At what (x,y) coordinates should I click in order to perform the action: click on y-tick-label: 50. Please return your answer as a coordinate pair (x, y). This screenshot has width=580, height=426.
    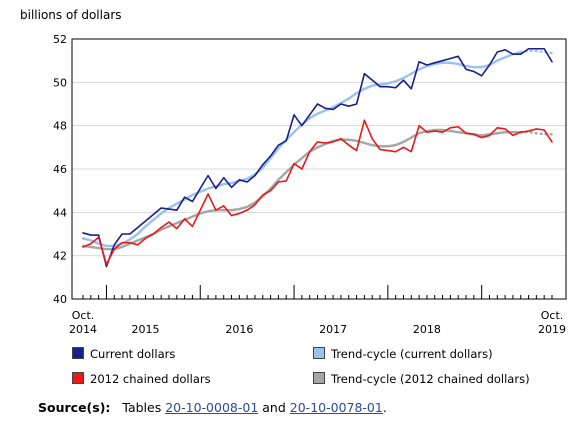
    Looking at the image, I should click on (60, 82).